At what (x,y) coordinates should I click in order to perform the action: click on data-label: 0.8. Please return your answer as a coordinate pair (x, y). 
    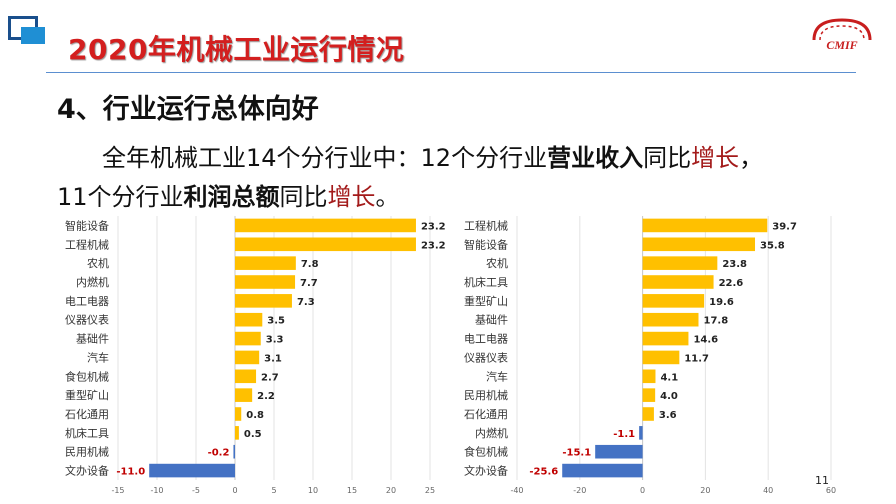
    Looking at the image, I should click on (255, 415).